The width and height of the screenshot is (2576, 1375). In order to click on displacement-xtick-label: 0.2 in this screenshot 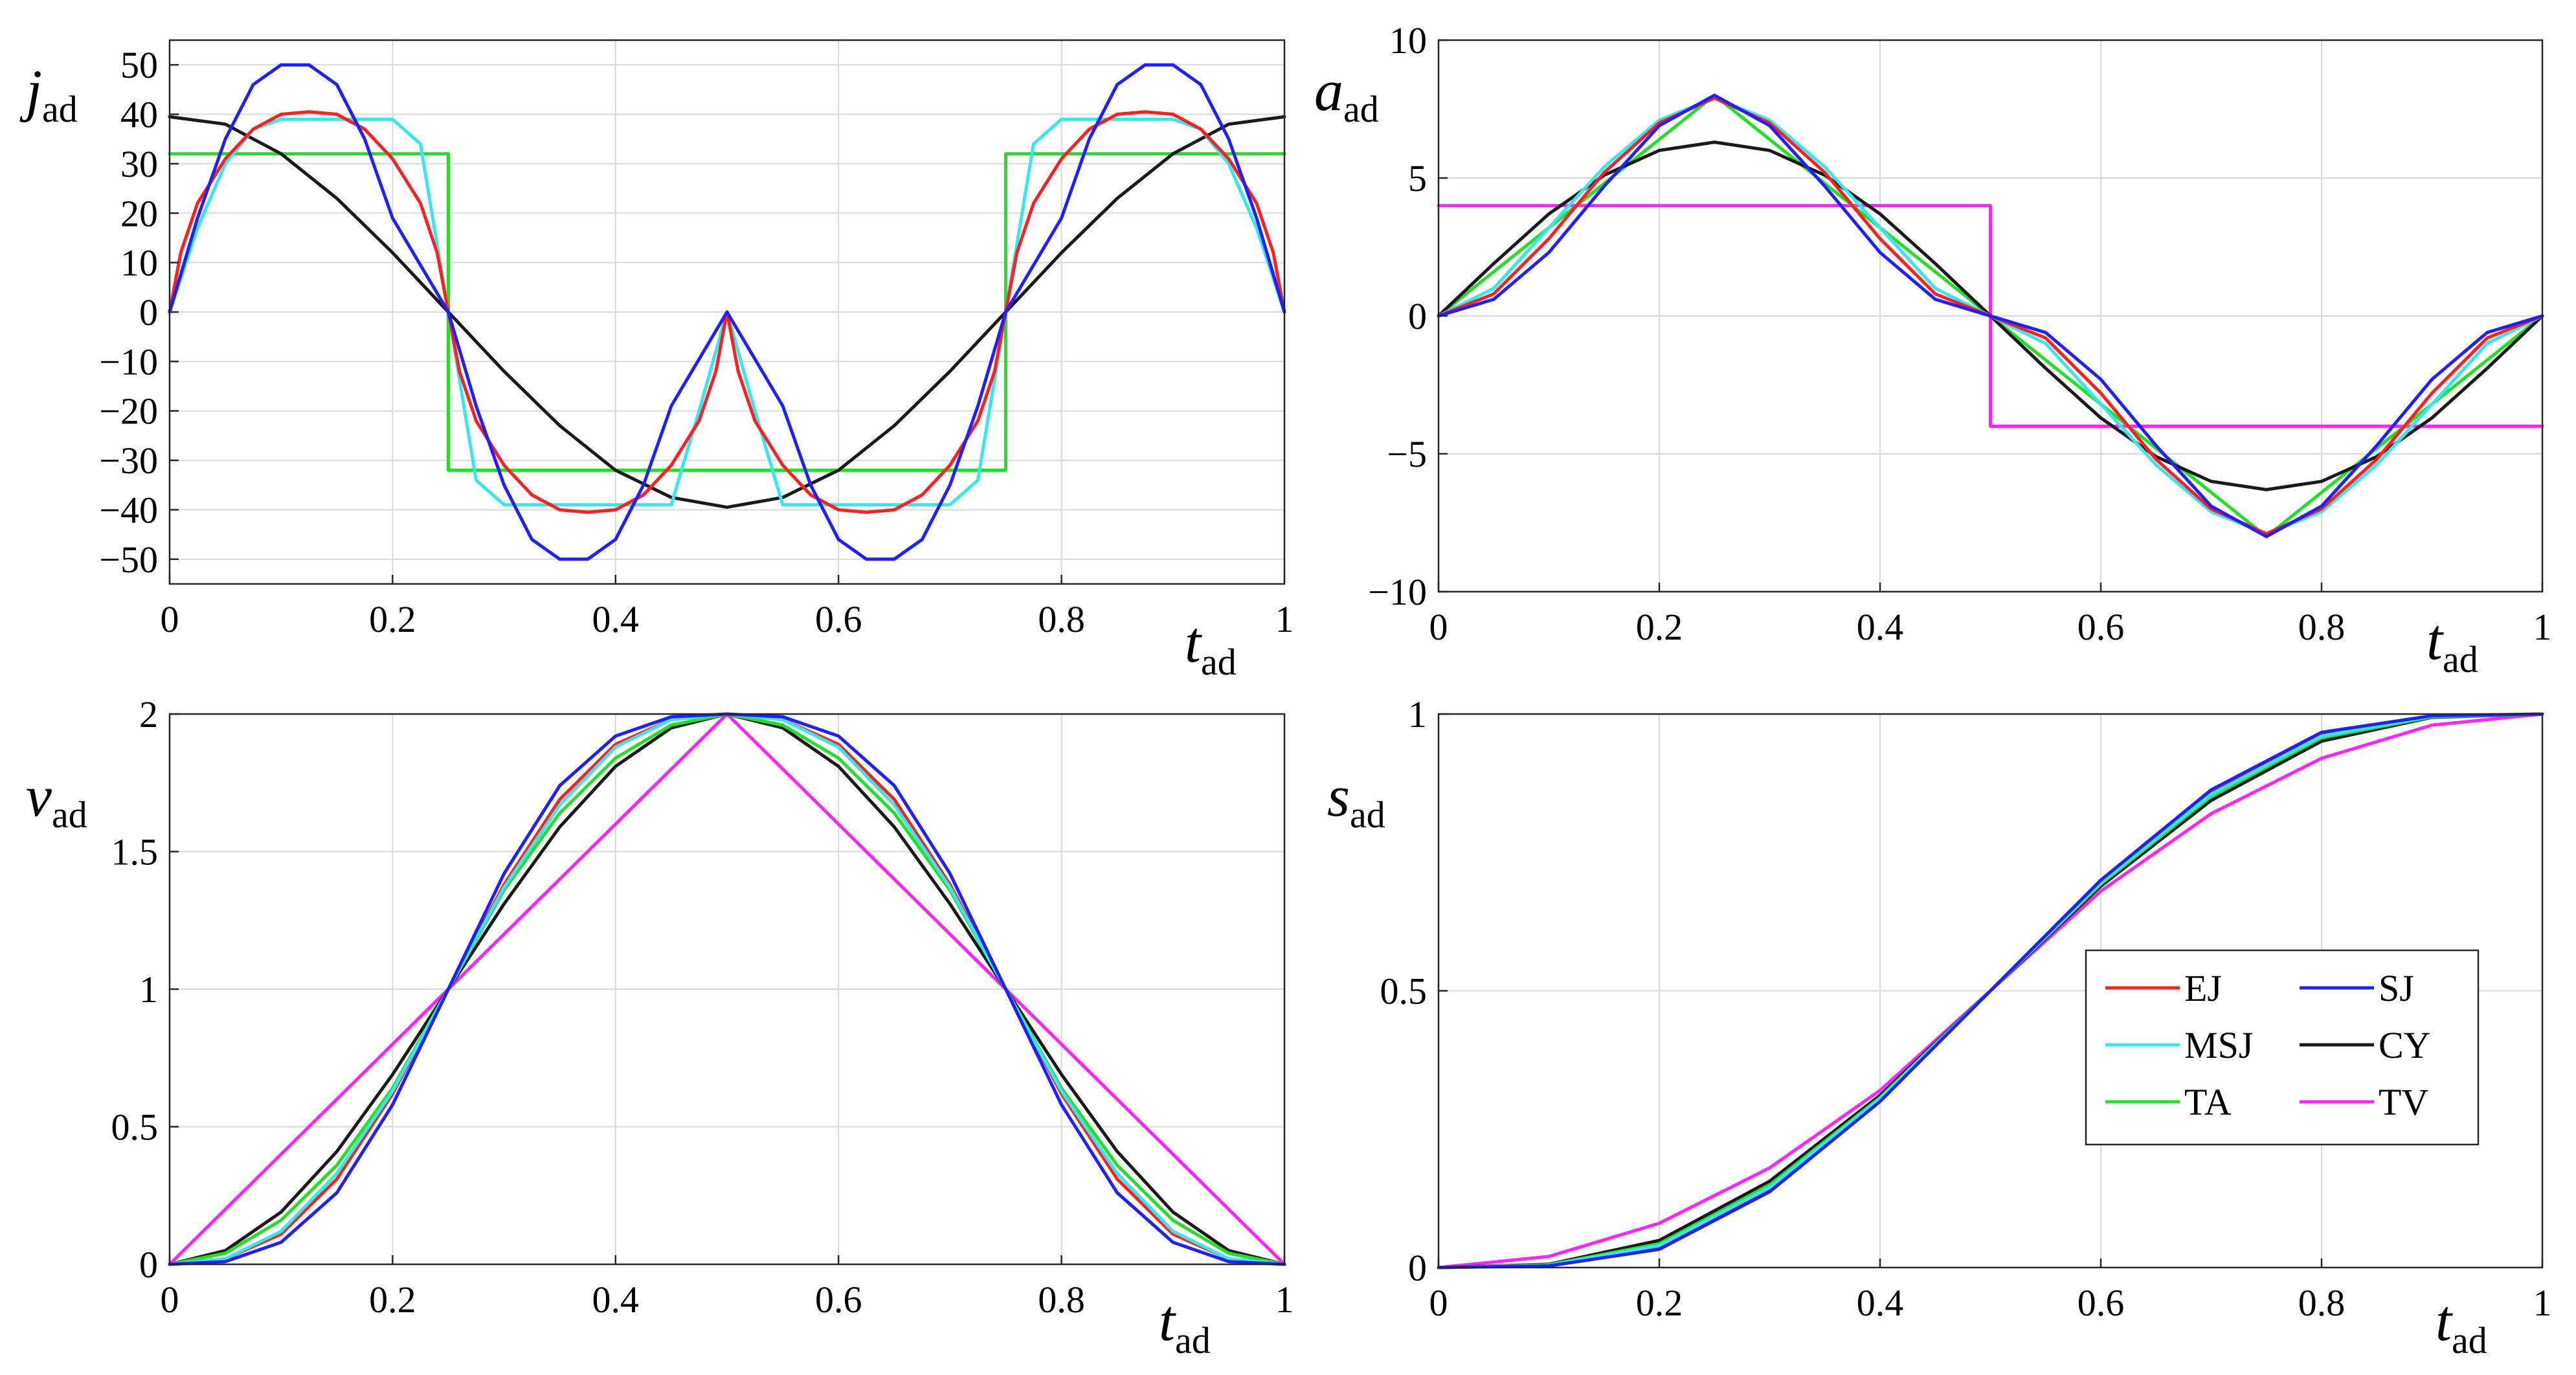, I will do `click(1659, 1303)`.